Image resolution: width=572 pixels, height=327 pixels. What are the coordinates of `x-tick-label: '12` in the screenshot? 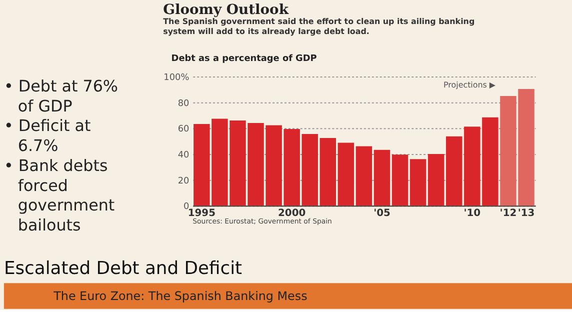 It's located at (508, 214).